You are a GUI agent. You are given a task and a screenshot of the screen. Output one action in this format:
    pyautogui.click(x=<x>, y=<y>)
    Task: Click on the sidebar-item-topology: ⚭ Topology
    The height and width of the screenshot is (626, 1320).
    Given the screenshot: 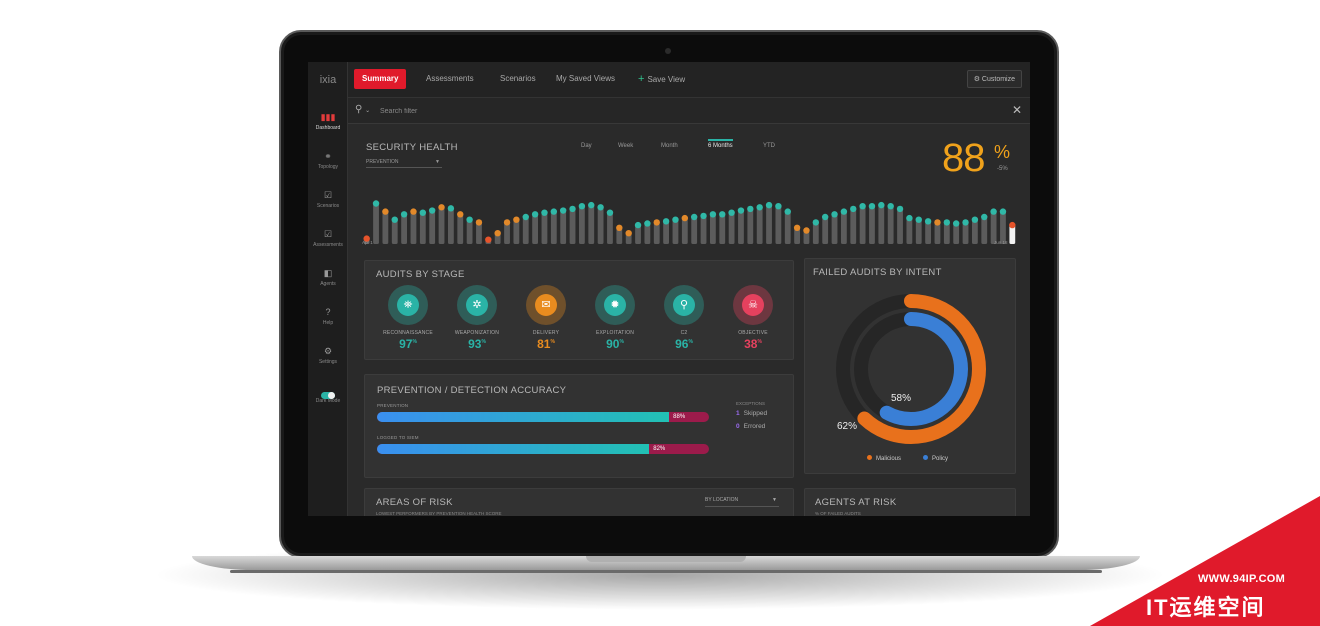 What is the action you would take?
    pyautogui.click(x=328, y=164)
    